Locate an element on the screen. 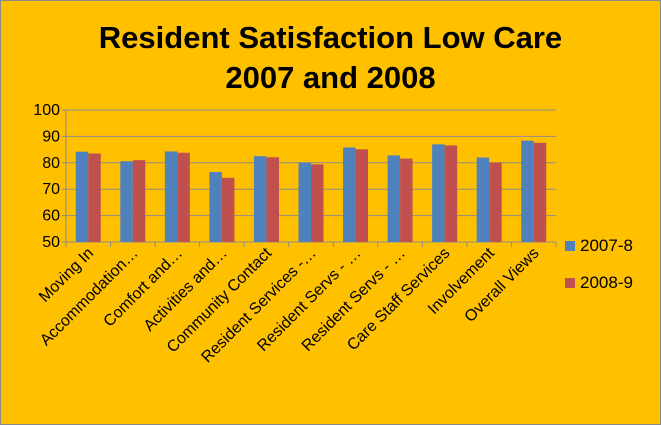 This screenshot has height=425, width=661. y-tick-label: 50 is located at coordinates (51, 242).